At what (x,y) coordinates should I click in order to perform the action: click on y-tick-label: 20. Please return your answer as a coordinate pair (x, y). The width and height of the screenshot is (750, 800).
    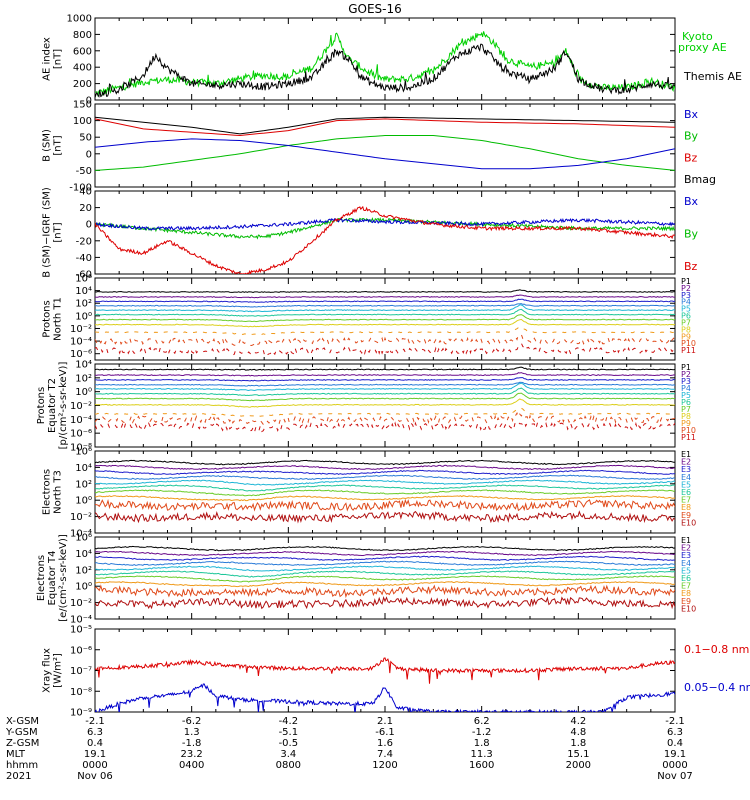
    Looking at the image, I should click on (85, 208).